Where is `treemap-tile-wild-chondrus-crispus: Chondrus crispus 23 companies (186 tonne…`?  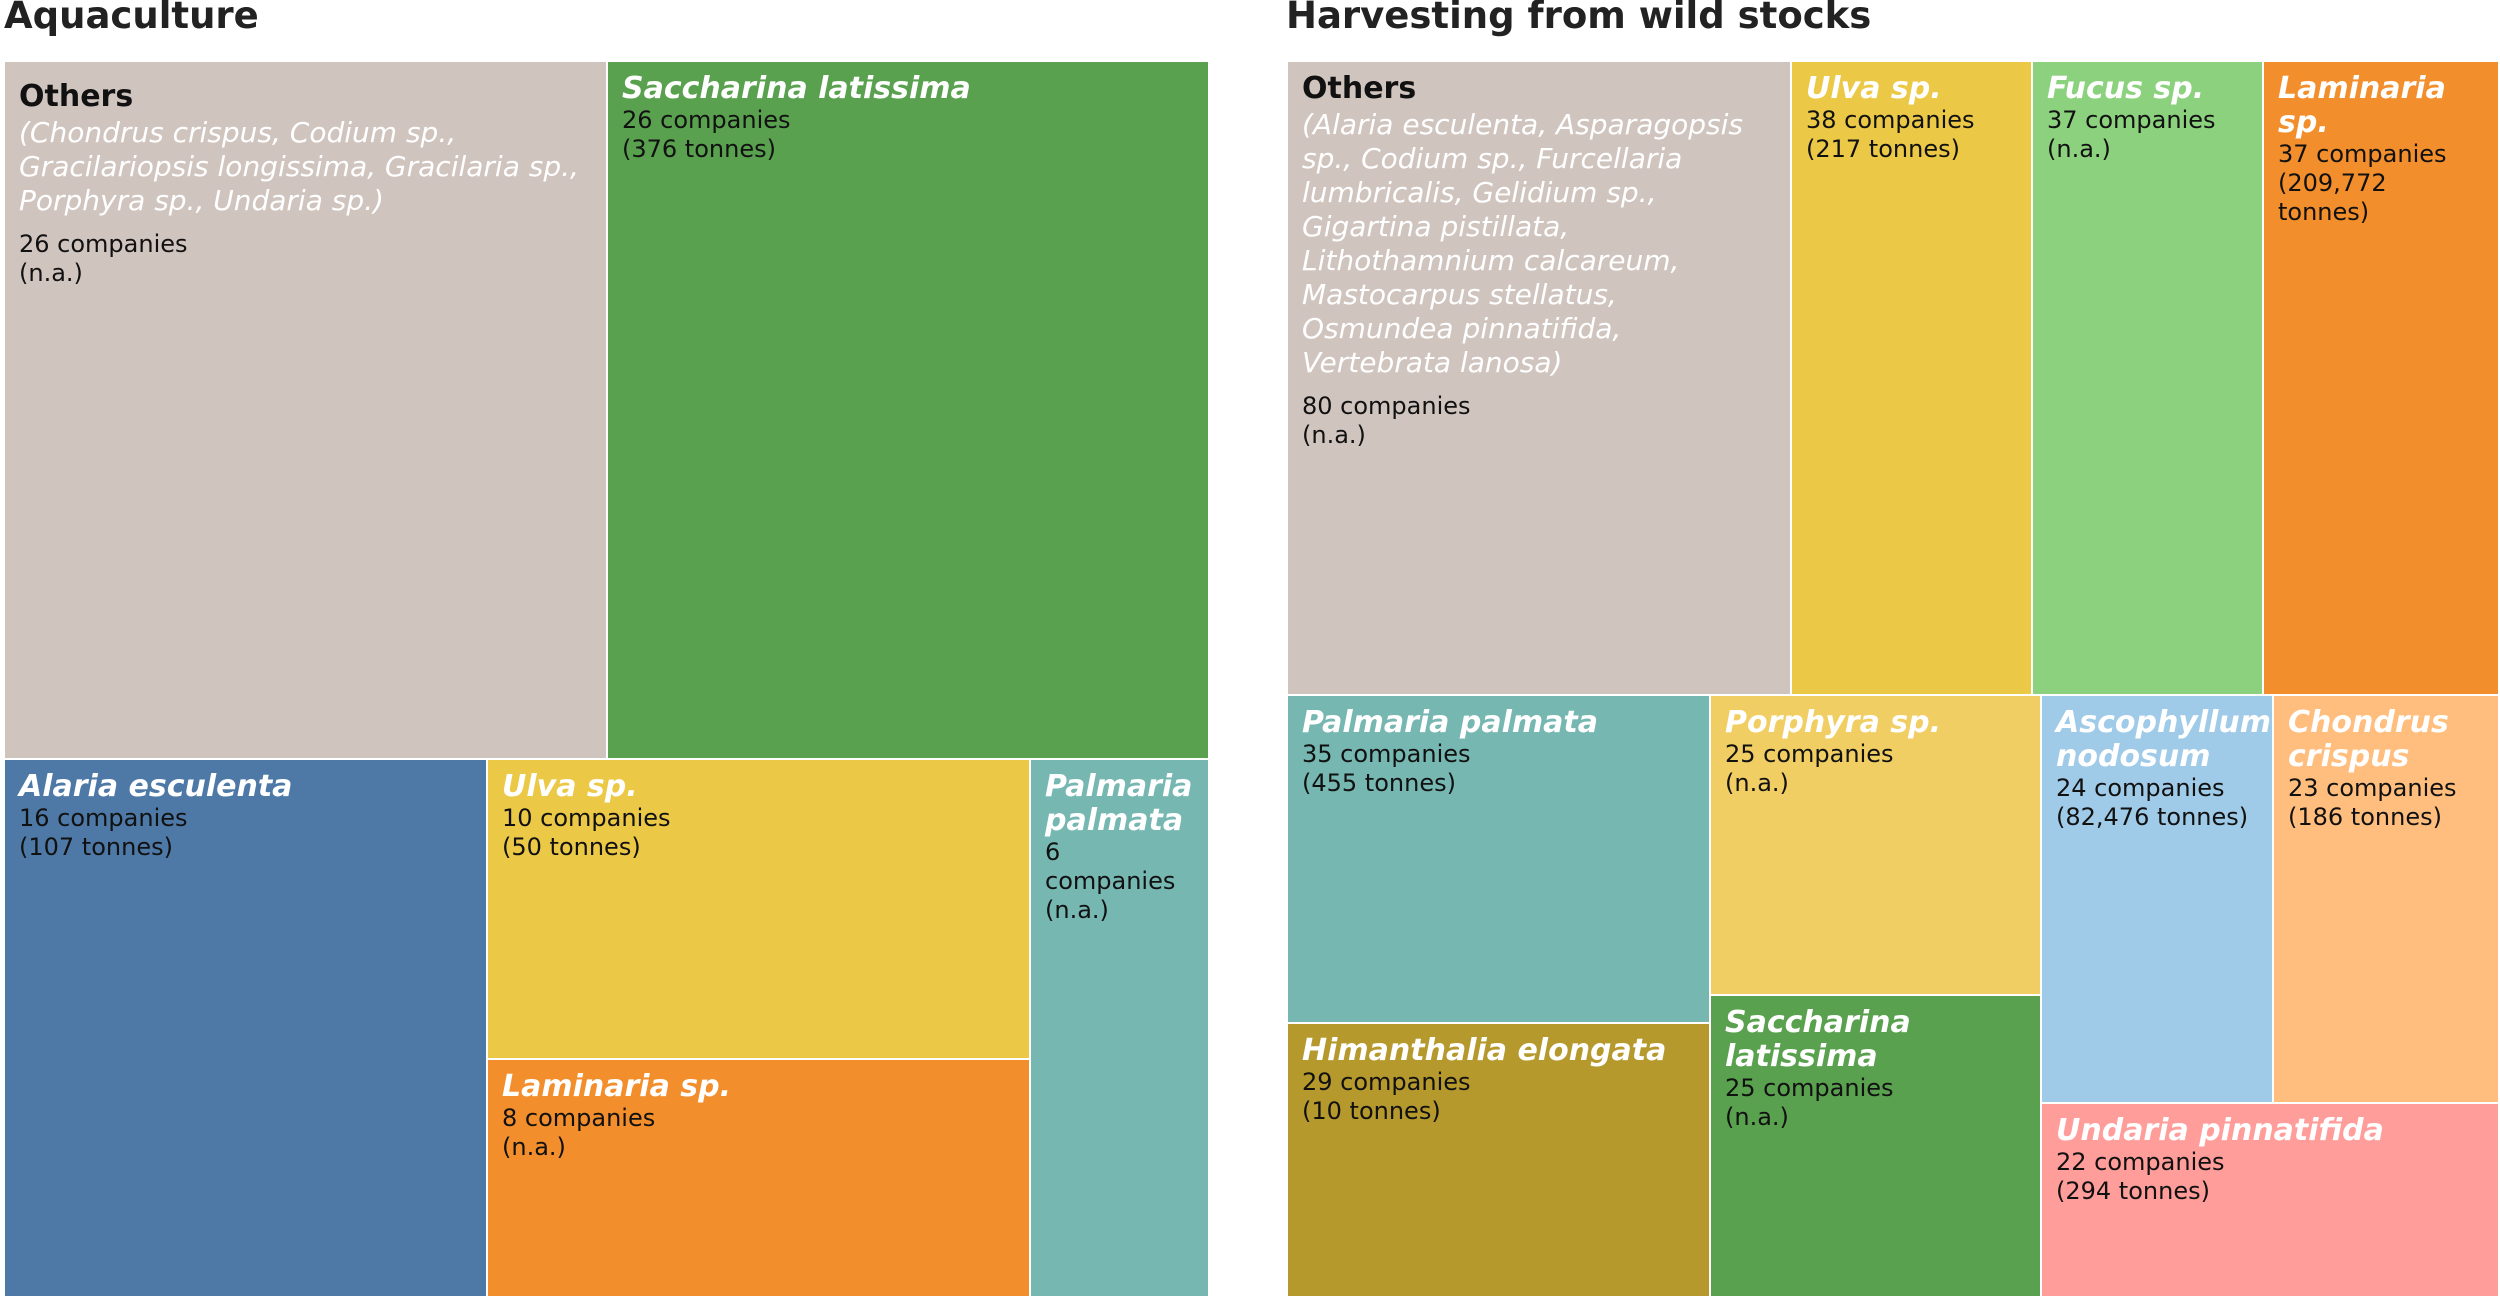 treemap-tile-wild-chondrus-crispus: Chondrus crispus 23 companies (186 tonne… is located at coordinates (2386, 899).